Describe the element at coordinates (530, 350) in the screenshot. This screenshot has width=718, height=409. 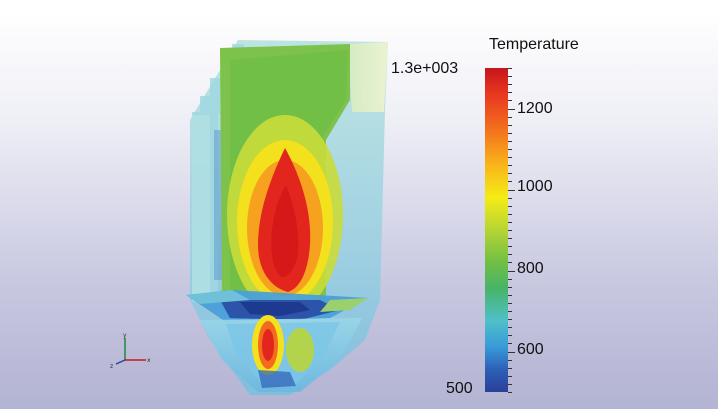
I see `colorbar-tick-label: 600` at that location.